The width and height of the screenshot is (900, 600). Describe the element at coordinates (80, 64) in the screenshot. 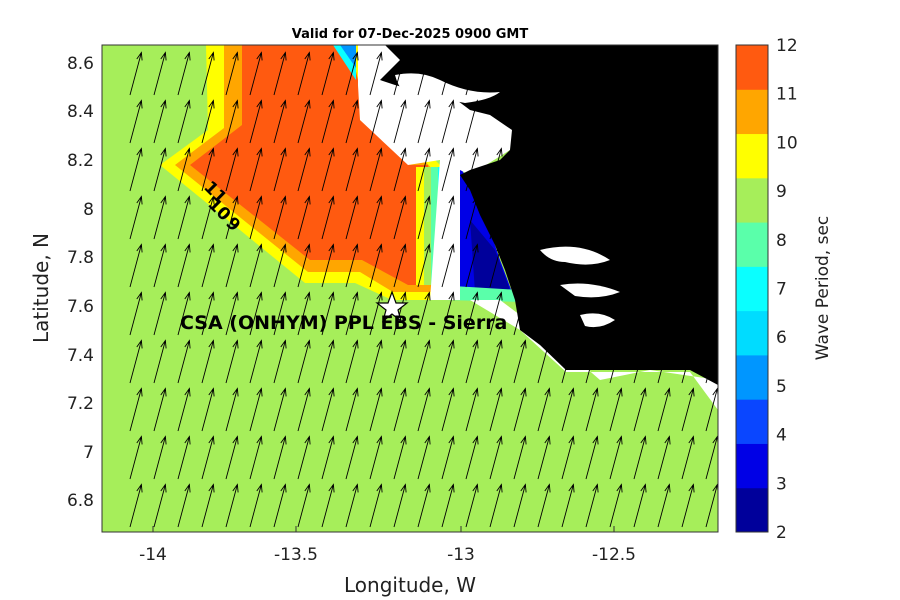

I see `y-tick-label: 8.6` at that location.